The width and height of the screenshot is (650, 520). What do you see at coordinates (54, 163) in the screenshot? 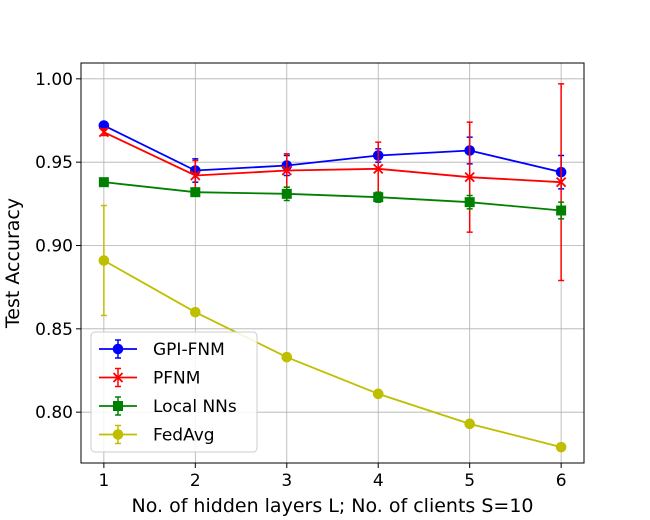
I see `y-tick-label: 0.95` at bounding box center [54, 163].